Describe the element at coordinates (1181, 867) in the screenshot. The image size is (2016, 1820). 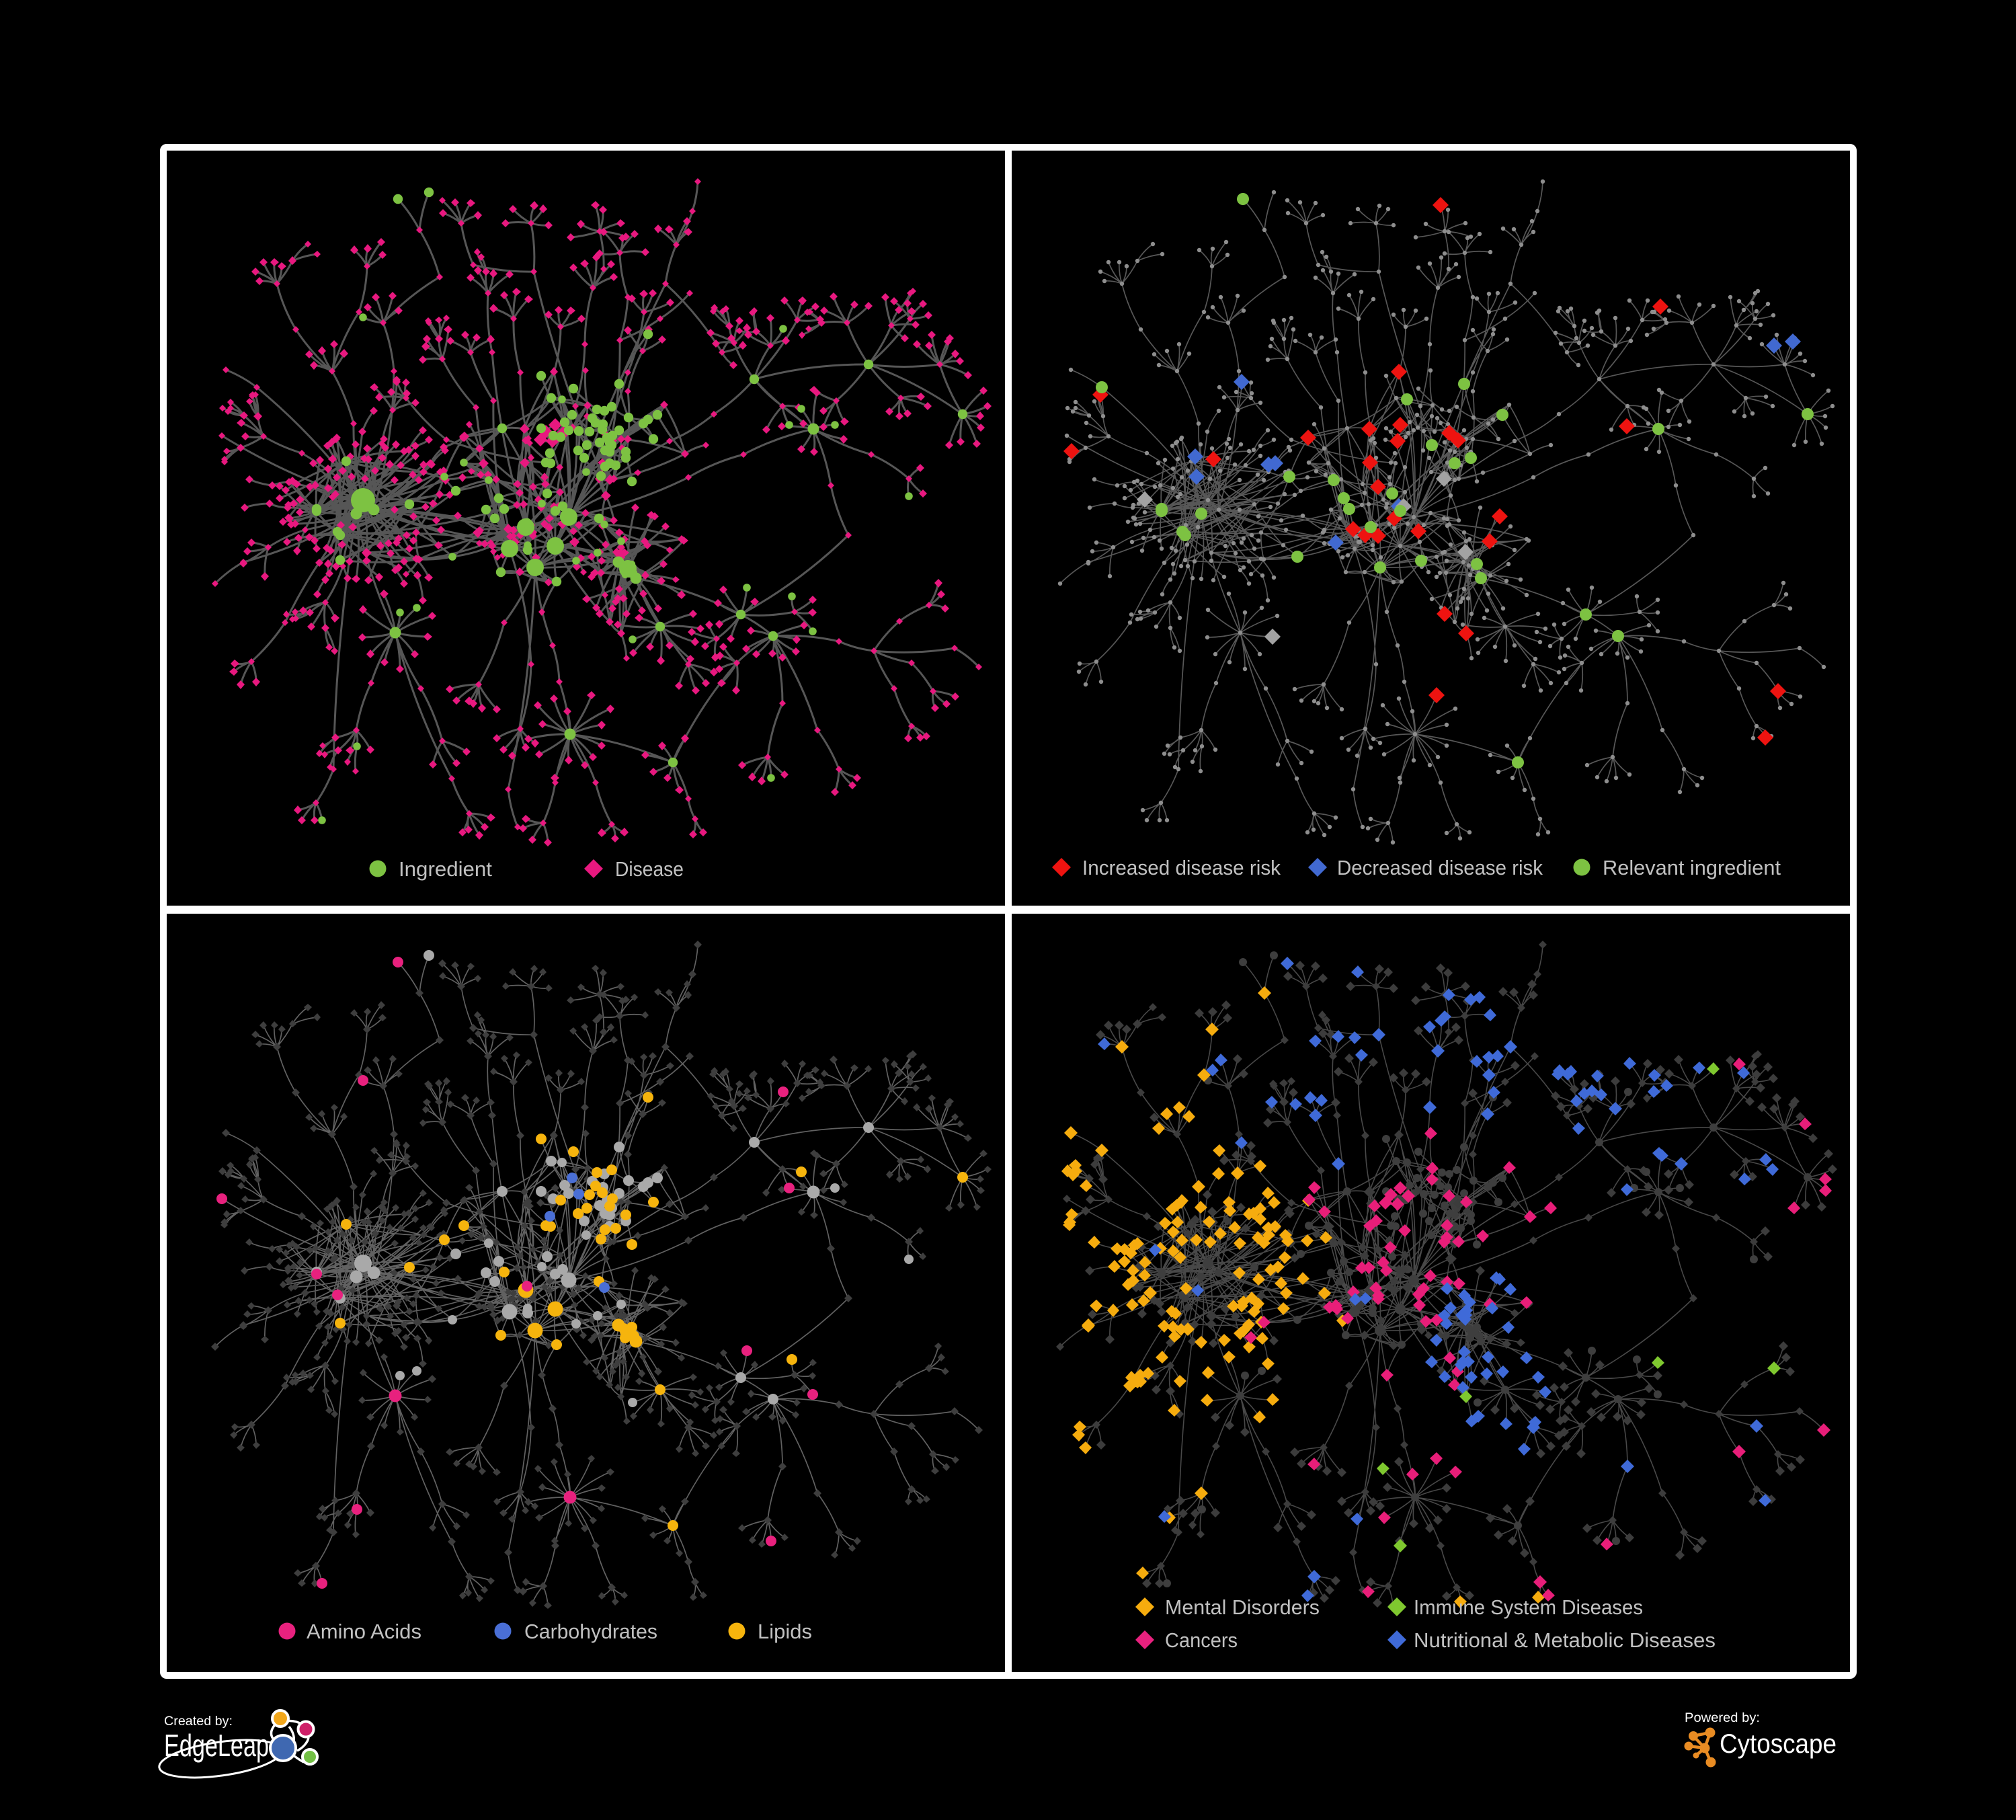
I see `svg-text: Increased disease risk` at that location.